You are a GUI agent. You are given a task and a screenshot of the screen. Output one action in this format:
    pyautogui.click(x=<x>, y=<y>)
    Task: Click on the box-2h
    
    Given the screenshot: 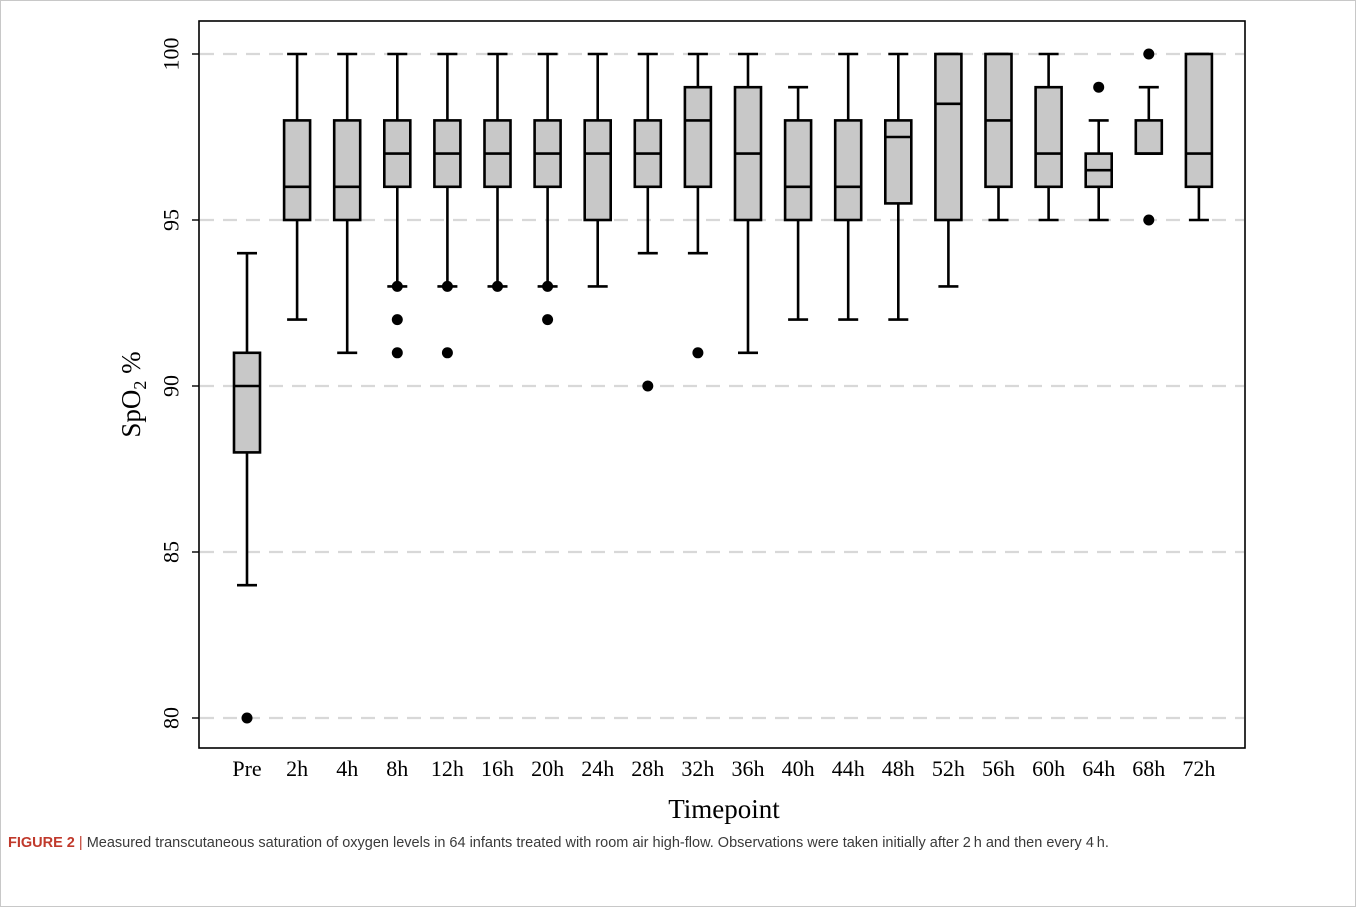 What is the action you would take?
    pyautogui.click(x=297, y=186)
    